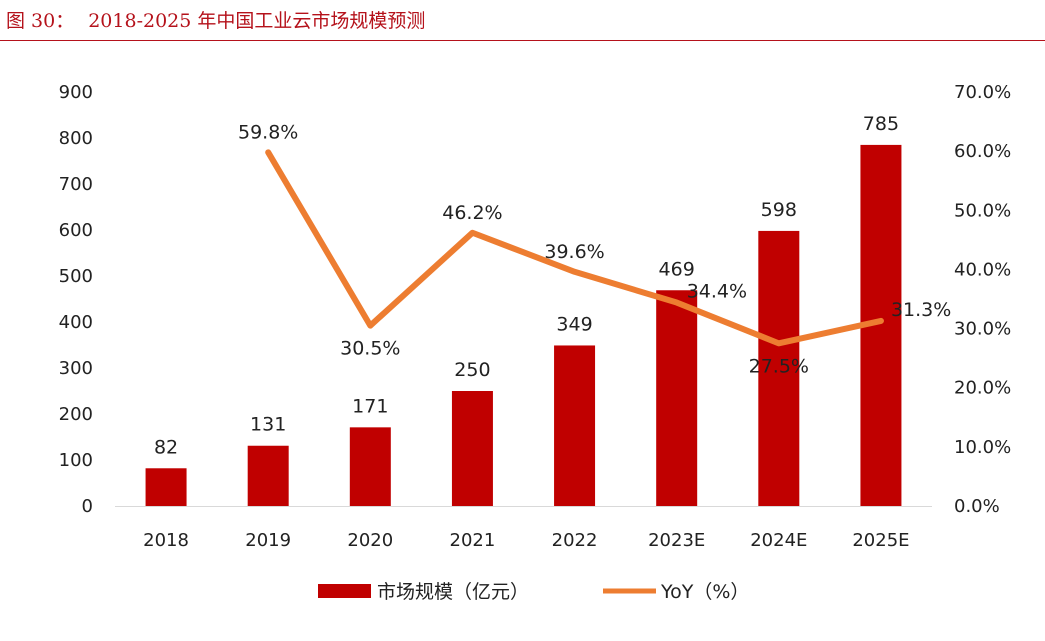 The width and height of the screenshot is (1045, 641). Describe the element at coordinates (982, 92) in the screenshot. I see `right-axis-tick-label: 70.0%` at that location.